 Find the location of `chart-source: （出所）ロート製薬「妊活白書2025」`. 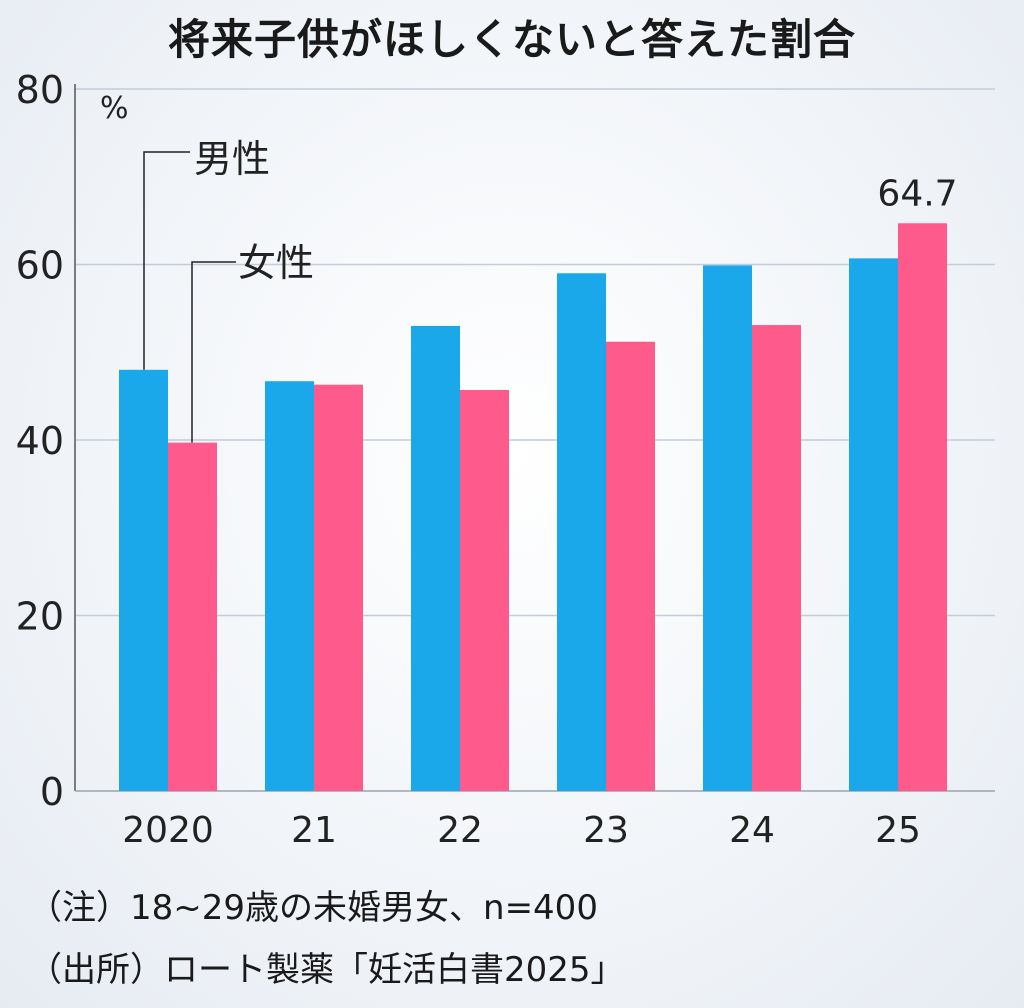

chart-source: （出所）ロート製薬「妊活白書2025」 is located at coordinates (326, 970).